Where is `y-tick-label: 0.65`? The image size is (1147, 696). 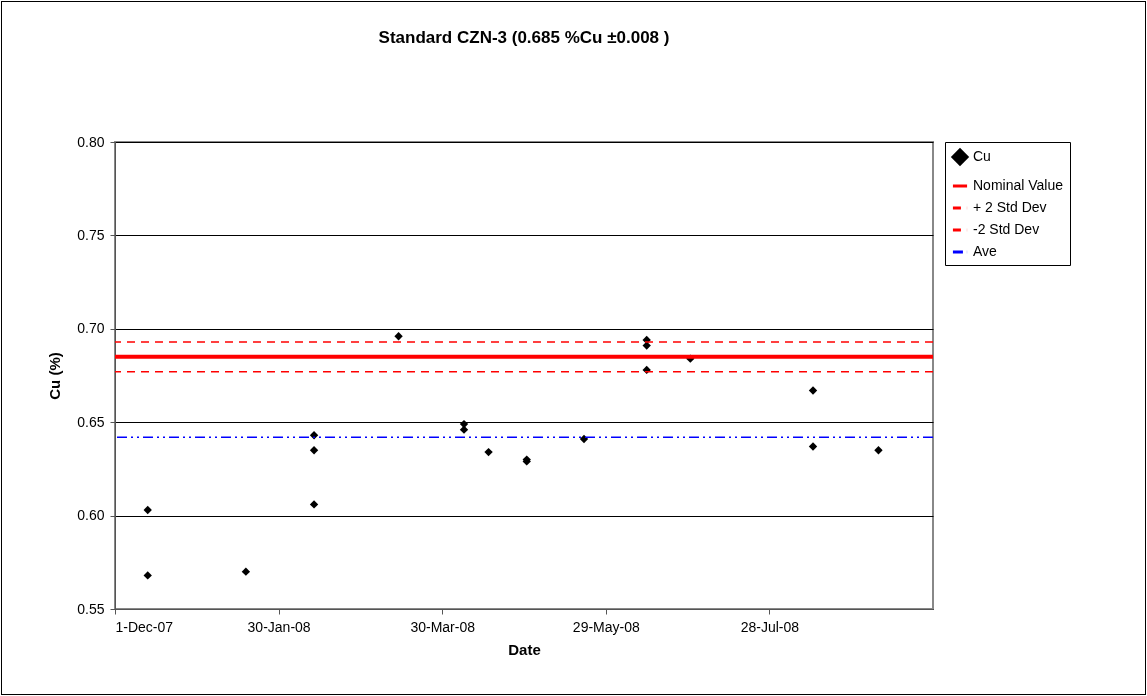 y-tick-label: 0.65 is located at coordinates (91, 421).